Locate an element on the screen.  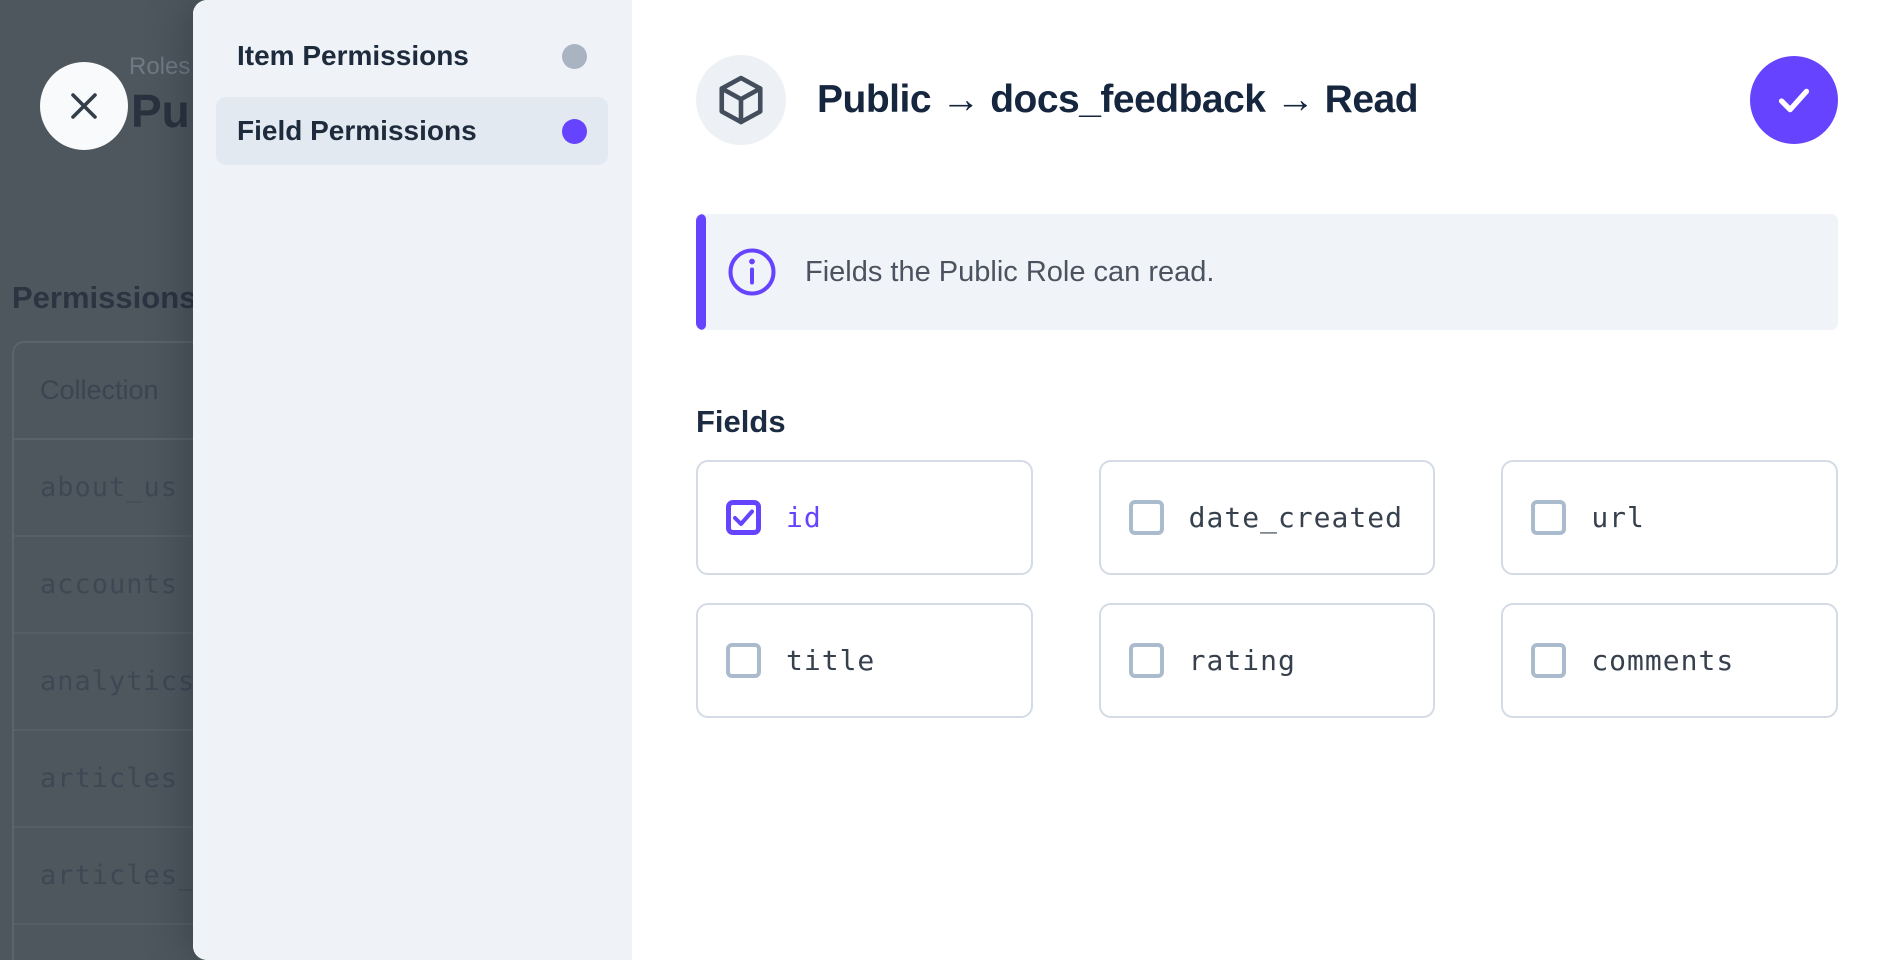
box-icon is located at coordinates (741, 100).